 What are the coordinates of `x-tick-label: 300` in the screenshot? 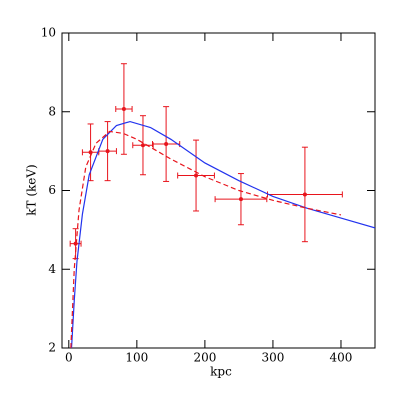 It's located at (272, 358).